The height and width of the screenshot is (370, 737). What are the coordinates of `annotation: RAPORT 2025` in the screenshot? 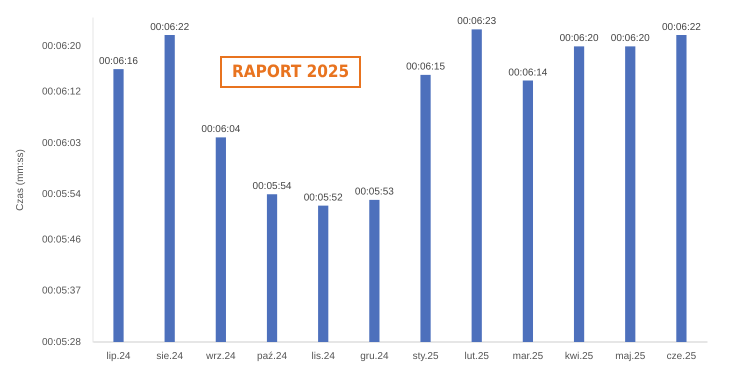 It's located at (291, 72).